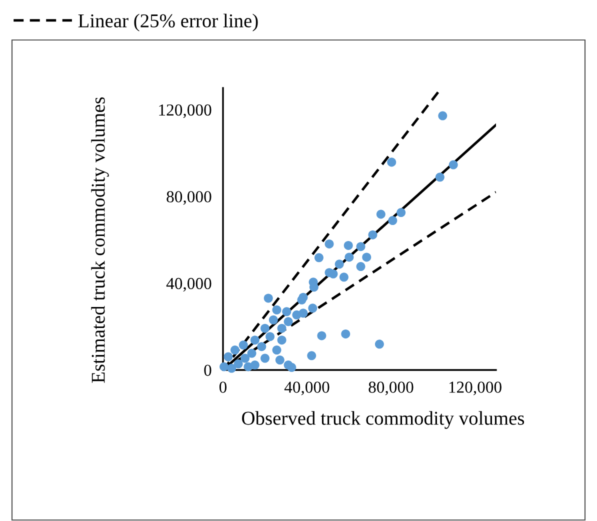  Describe the element at coordinates (189, 198) in the screenshot. I see `y-tick-label: 80,000` at that location.